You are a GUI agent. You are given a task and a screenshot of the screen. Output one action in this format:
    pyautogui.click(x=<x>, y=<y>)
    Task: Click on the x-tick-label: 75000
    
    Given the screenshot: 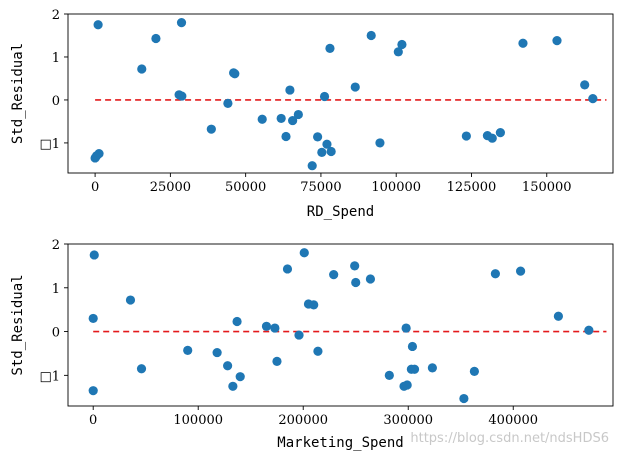 What is the action you would take?
    pyautogui.click(x=320, y=187)
    